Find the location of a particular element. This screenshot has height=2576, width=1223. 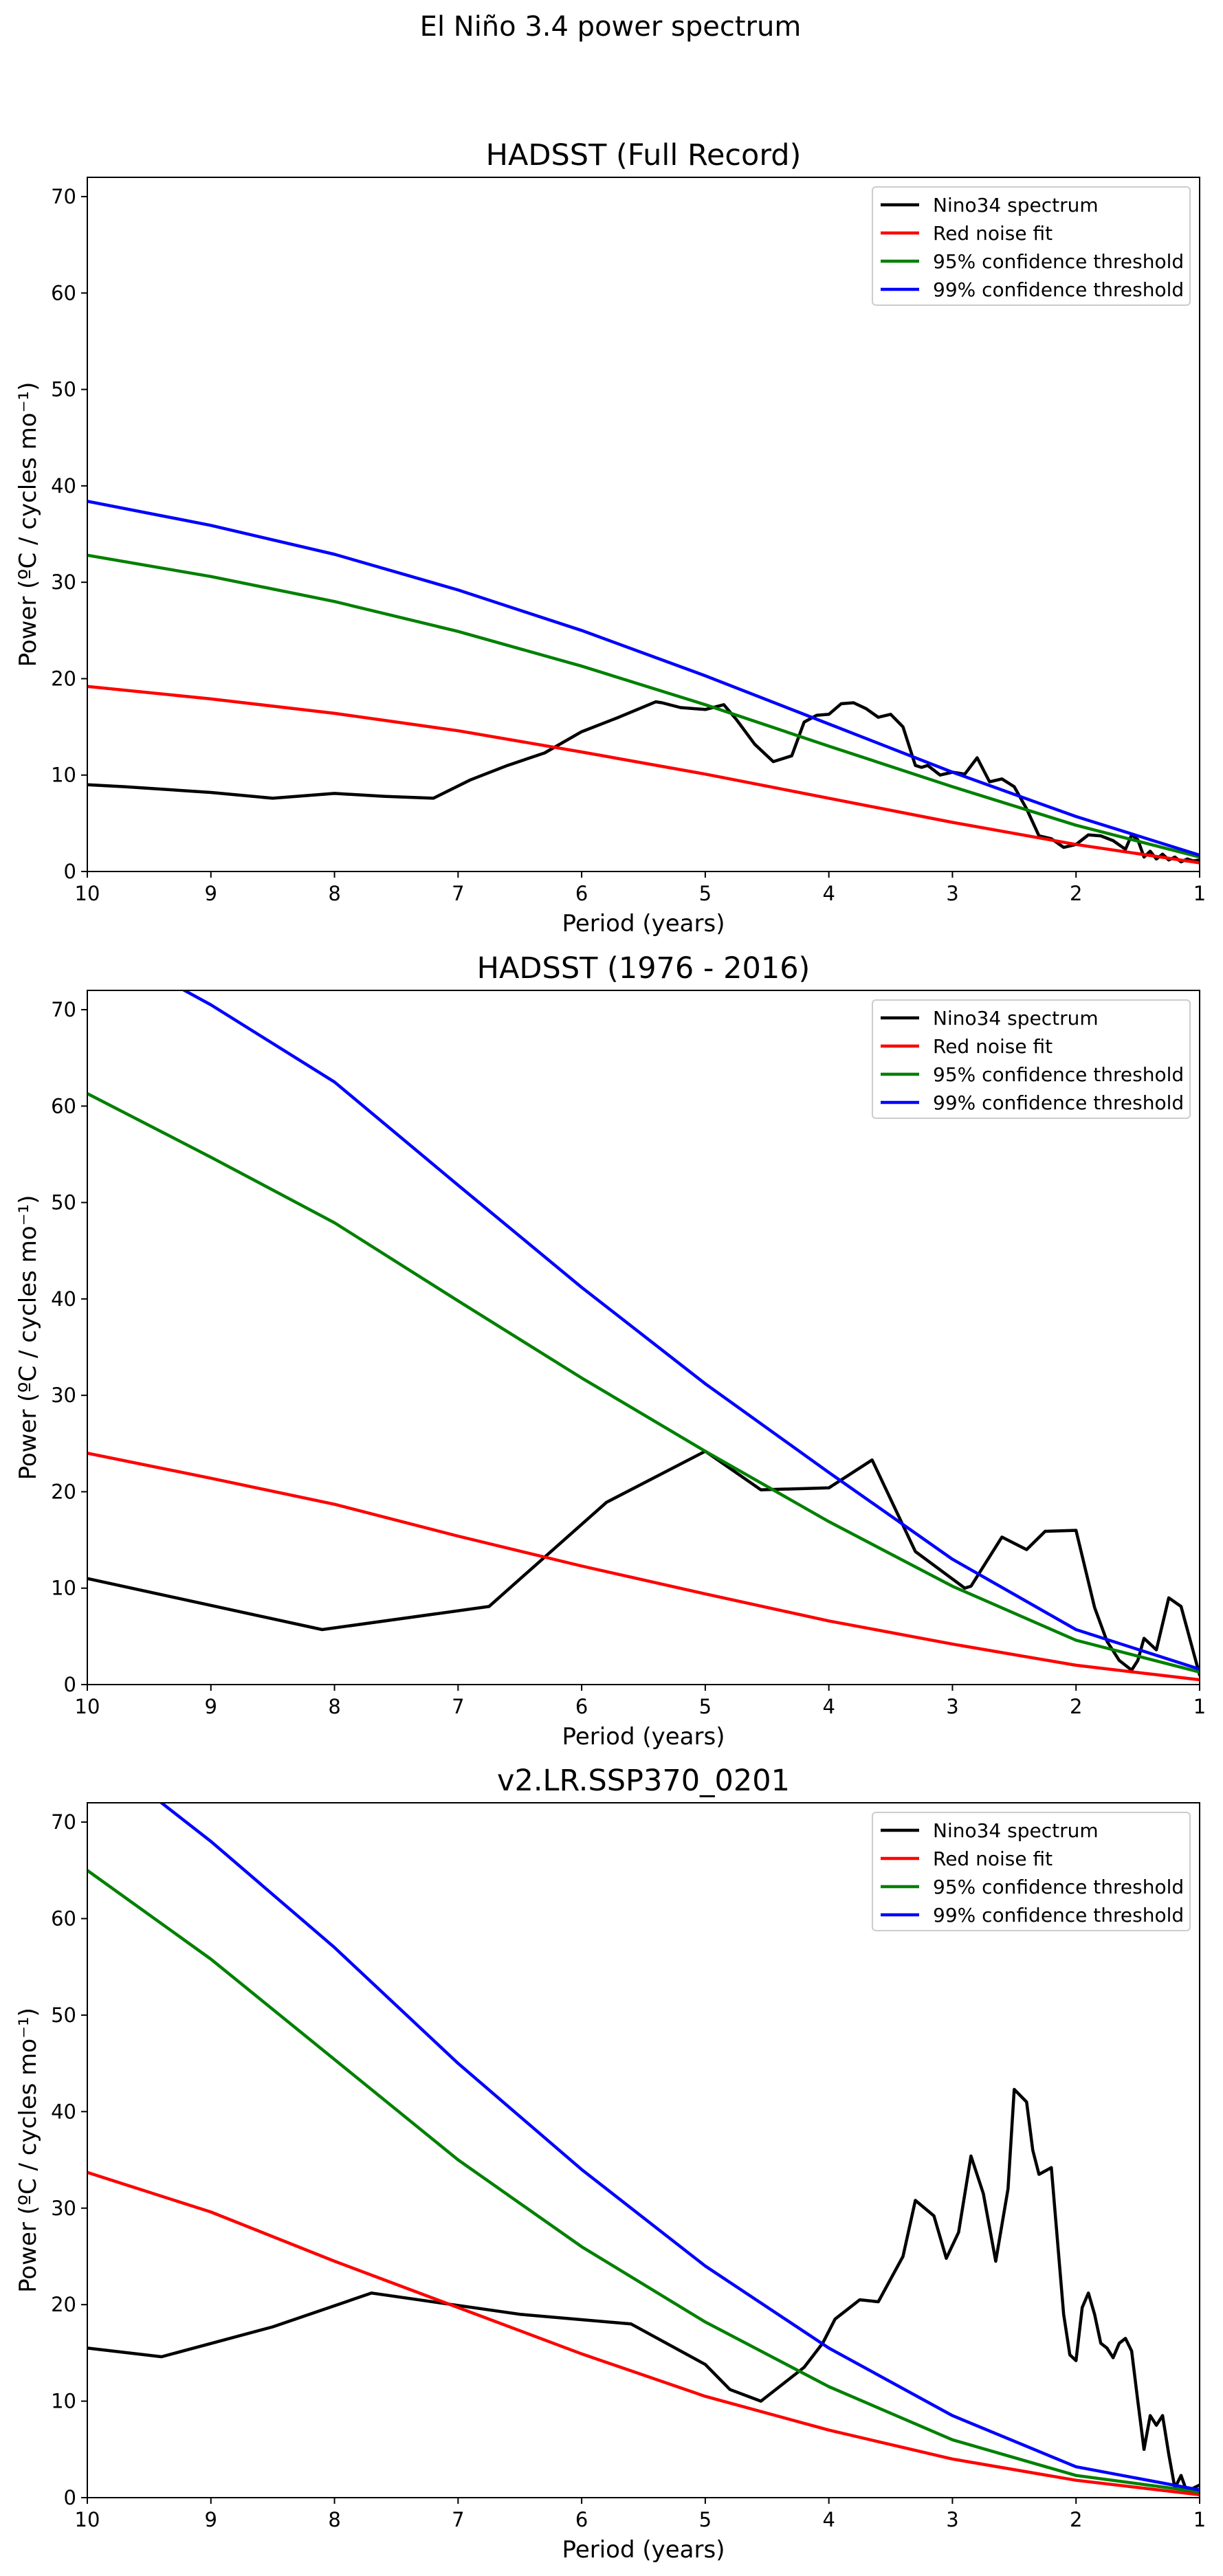

series-line-95-confidence-threshold is located at coordinates (643, 706).